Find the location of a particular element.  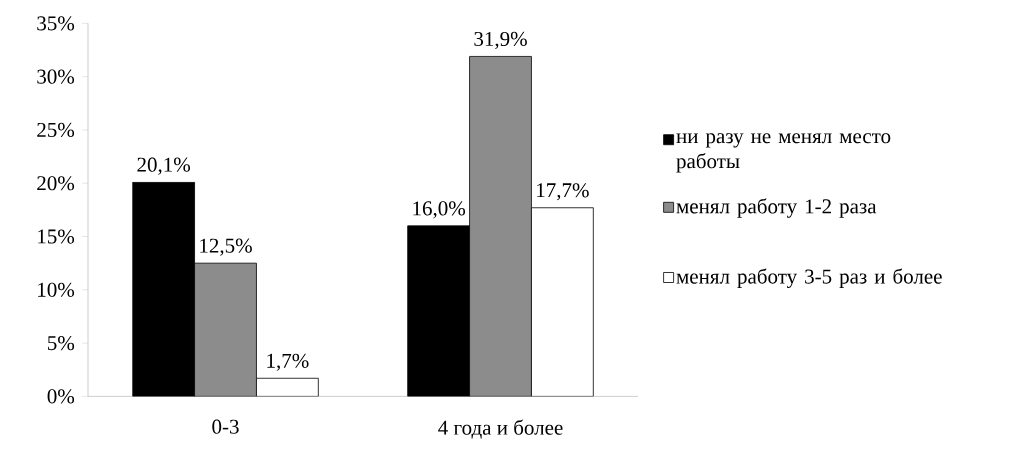

data-label: 1,7% is located at coordinates (288, 362).